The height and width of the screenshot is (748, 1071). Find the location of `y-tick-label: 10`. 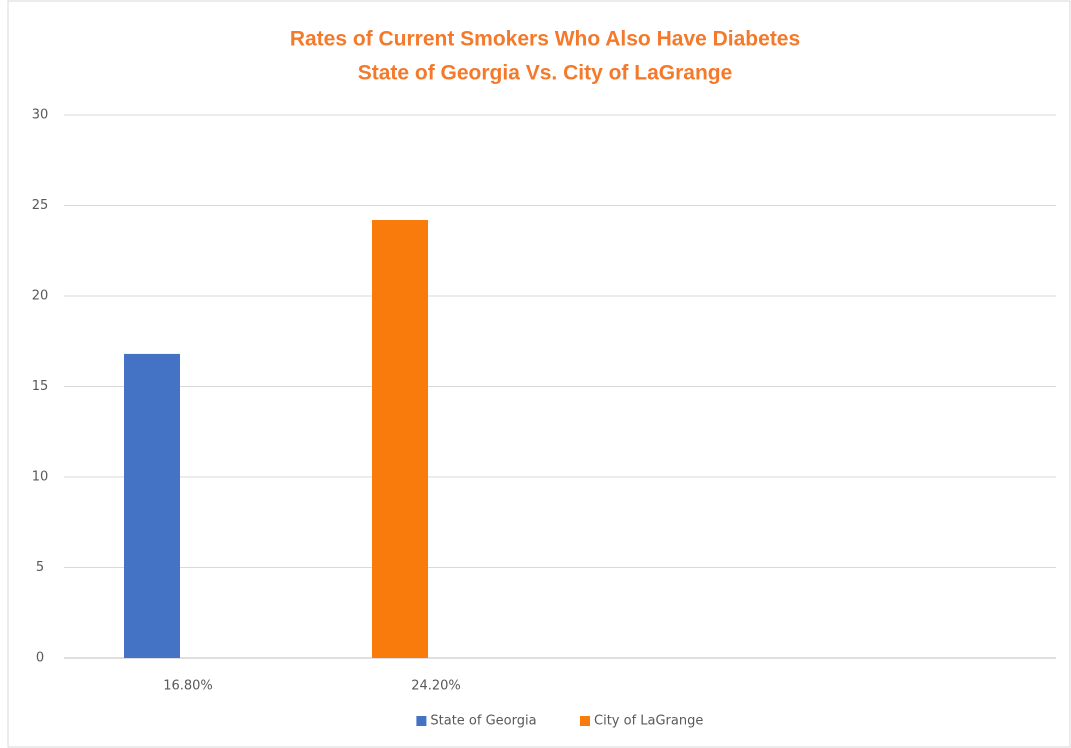

y-tick-label: 10 is located at coordinates (40, 477).